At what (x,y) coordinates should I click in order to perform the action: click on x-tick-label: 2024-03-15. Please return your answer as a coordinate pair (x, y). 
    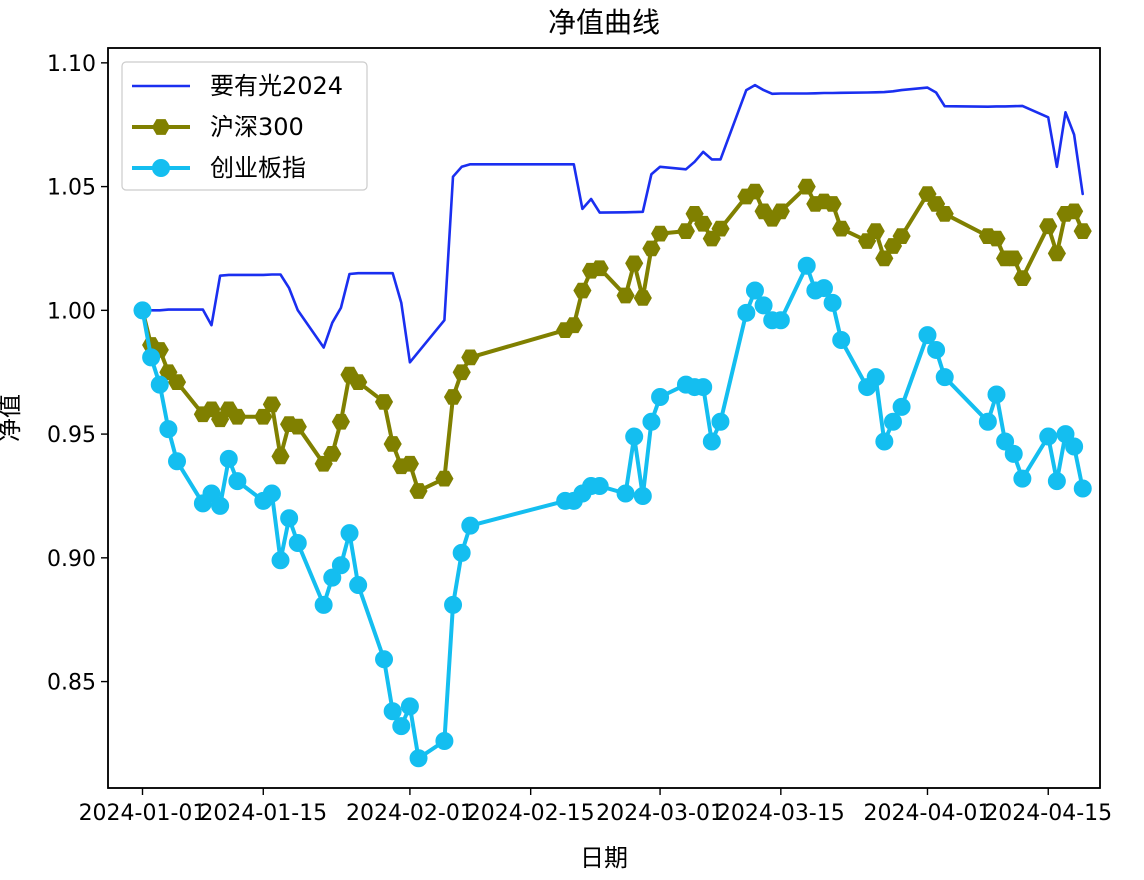
    Looking at the image, I should click on (781, 813).